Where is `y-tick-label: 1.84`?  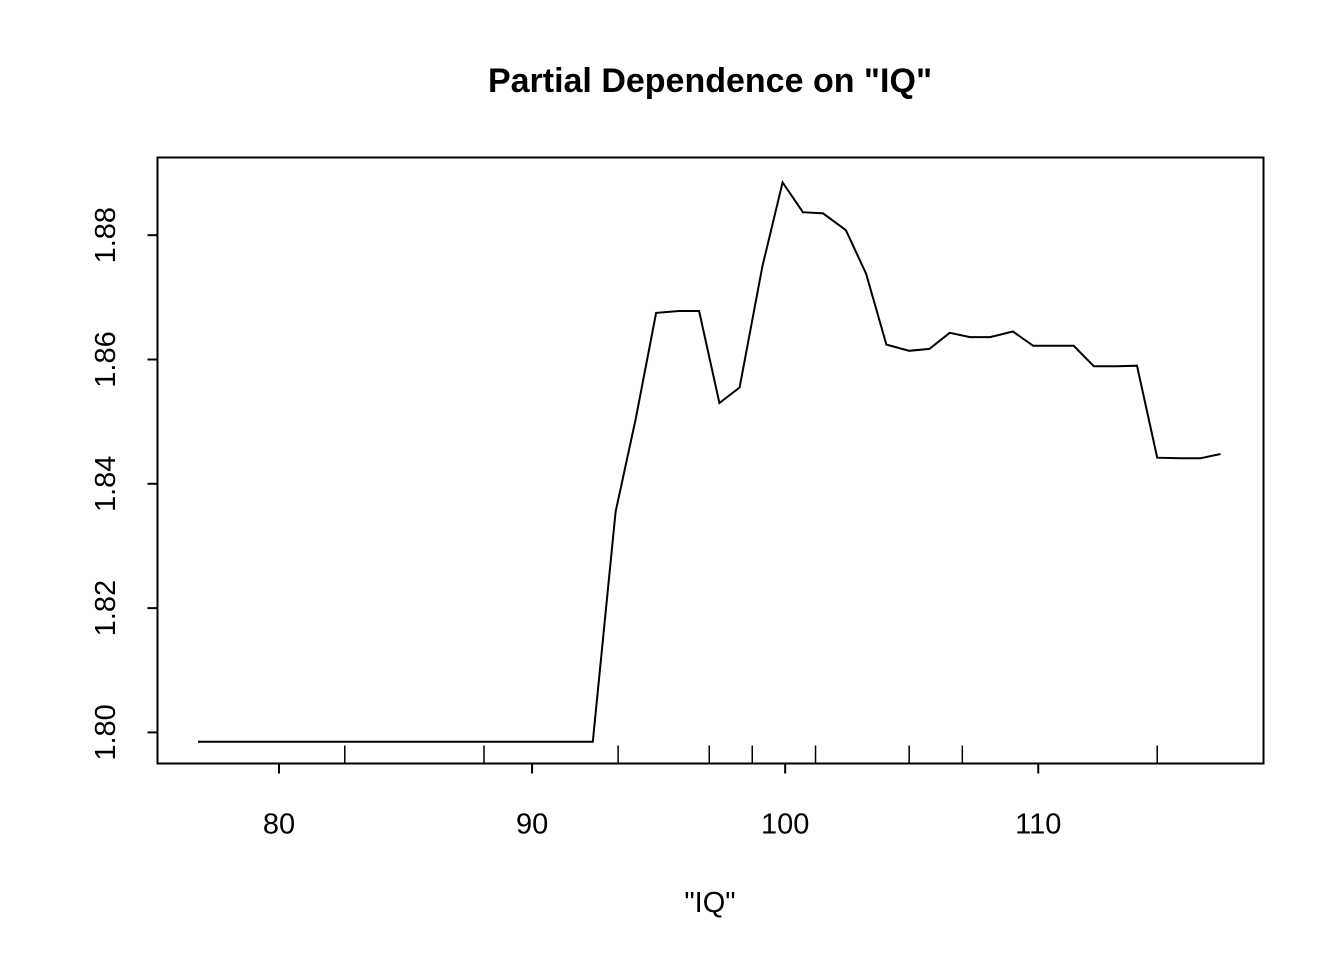 y-tick-label: 1.84 is located at coordinates (106, 484).